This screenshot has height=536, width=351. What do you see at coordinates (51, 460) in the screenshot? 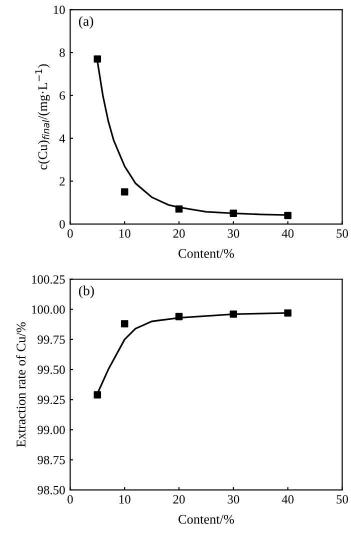
I see `y-tick-label: 98.75` at bounding box center [51, 460].